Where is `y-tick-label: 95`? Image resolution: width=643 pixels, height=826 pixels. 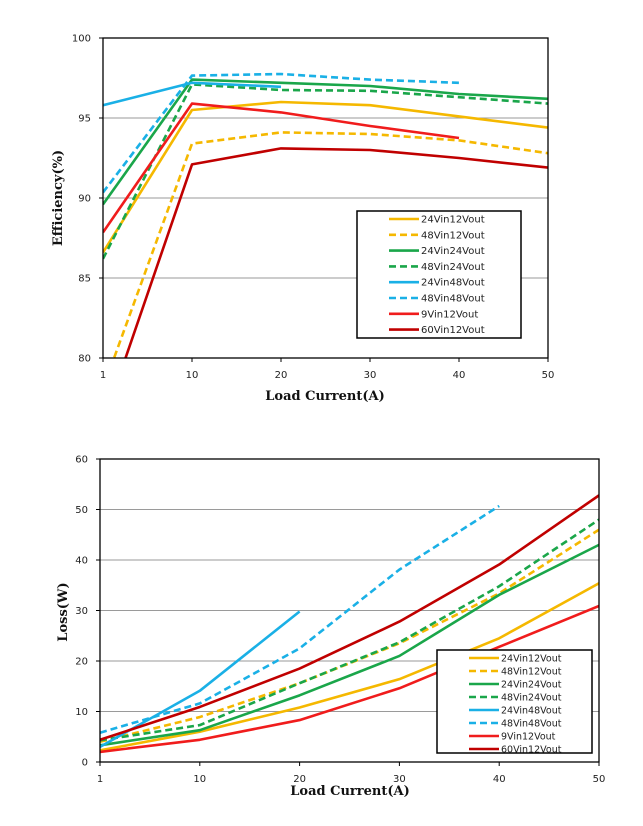
y-tick-label: 95 is located at coordinates (84, 119).